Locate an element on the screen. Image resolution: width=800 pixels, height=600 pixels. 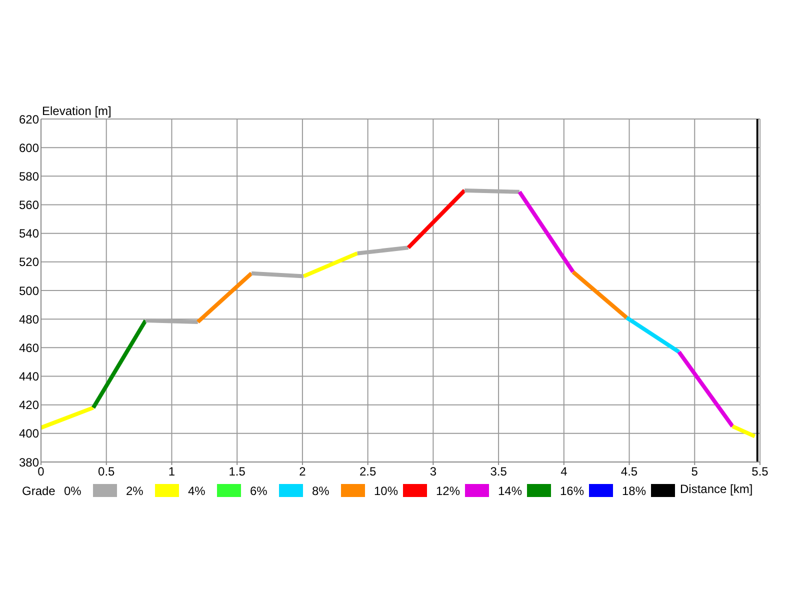
x-axis-title: Distance [km] is located at coordinates (716, 489).